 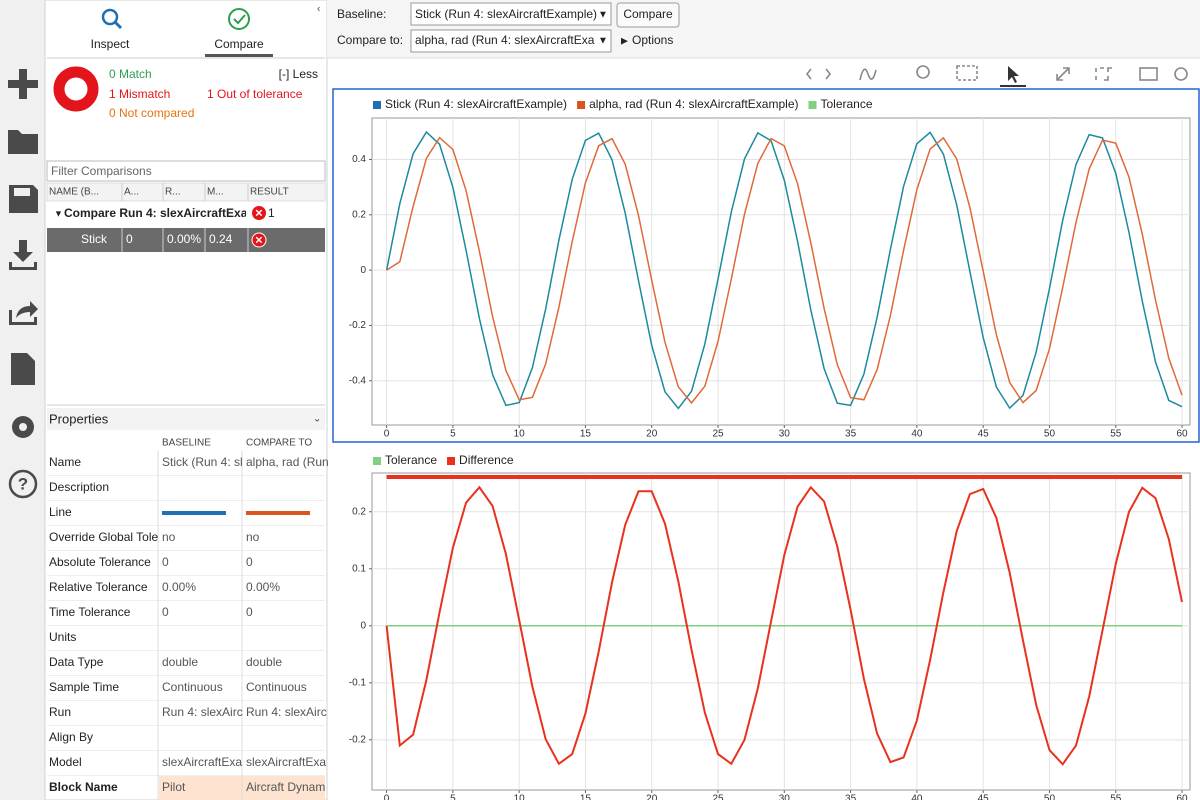 What do you see at coordinates (809, 74) in the screenshot?
I see `back-button` at bounding box center [809, 74].